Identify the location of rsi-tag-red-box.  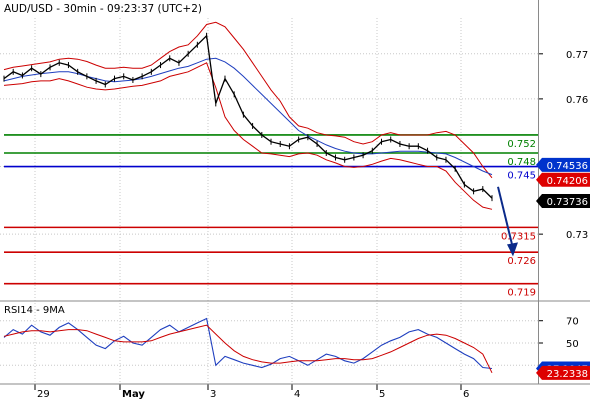
(563, 372).